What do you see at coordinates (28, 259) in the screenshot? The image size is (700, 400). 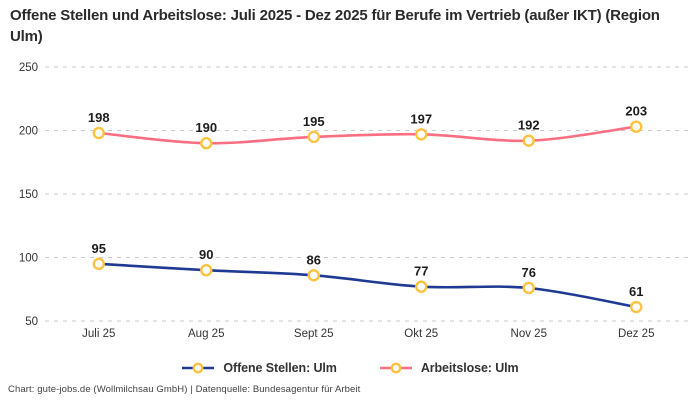 I see `y-tick-label-100: 100` at bounding box center [28, 259].